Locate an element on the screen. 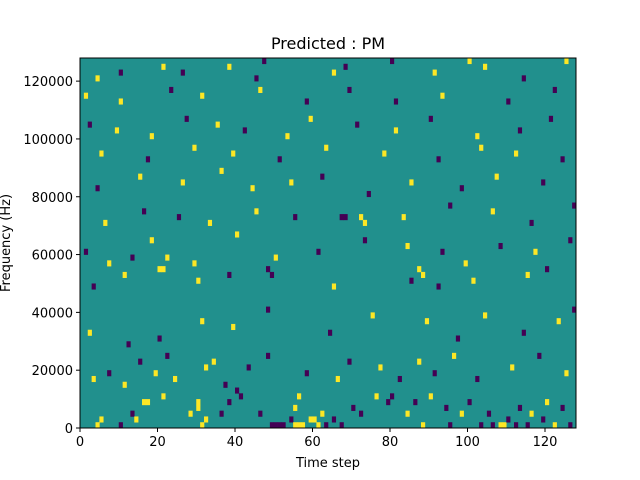  y-tick-label: 20000 is located at coordinates (52, 371).